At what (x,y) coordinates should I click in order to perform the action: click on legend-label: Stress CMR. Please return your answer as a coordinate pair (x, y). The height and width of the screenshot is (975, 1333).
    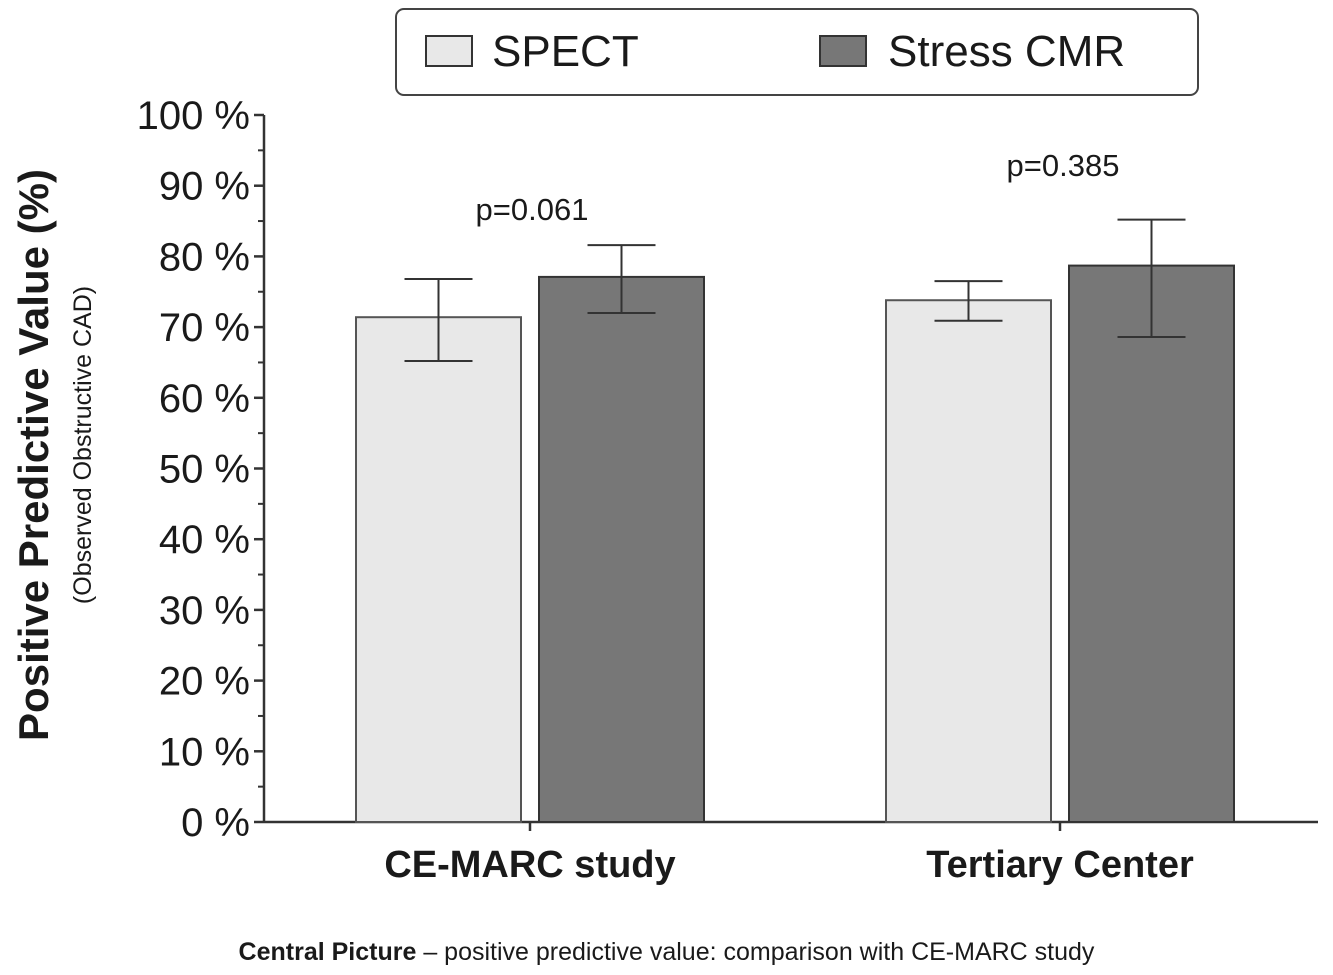
    Looking at the image, I should click on (1006, 51).